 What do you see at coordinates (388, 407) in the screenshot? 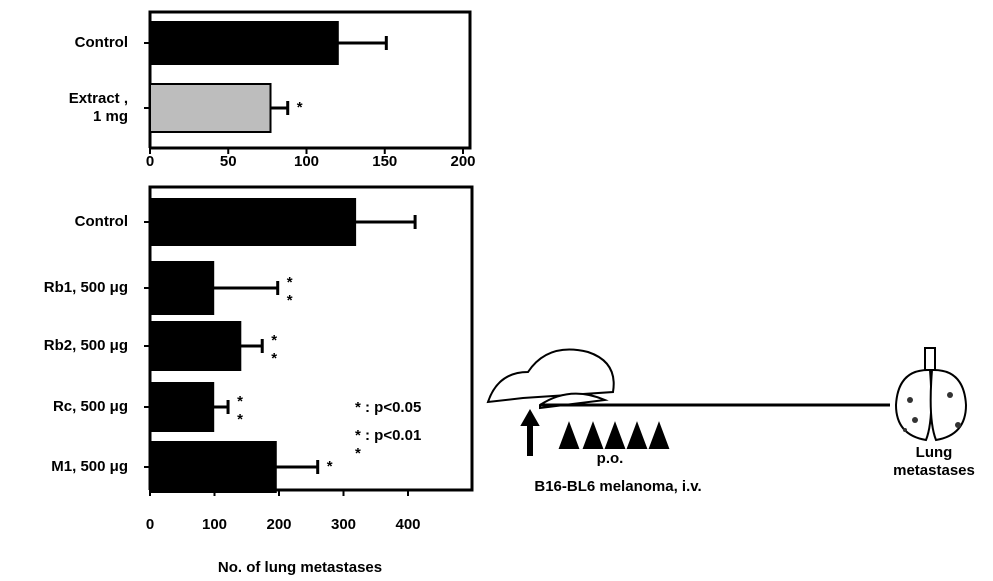
I see `legend-note: * : p<0.05` at bounding box center [388, 407].